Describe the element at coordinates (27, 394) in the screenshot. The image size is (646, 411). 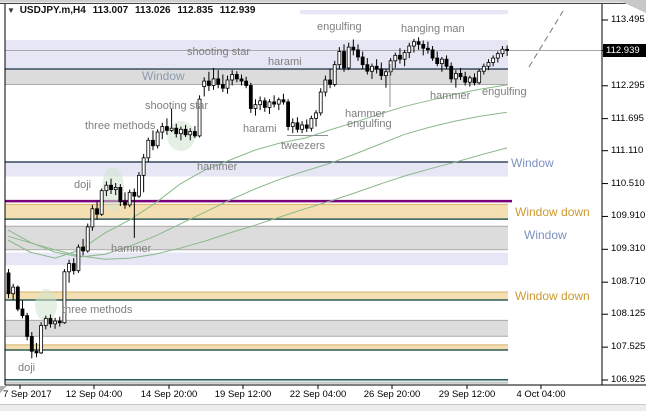
I see `time-axis-label: 7 Sep 2017` at that location.